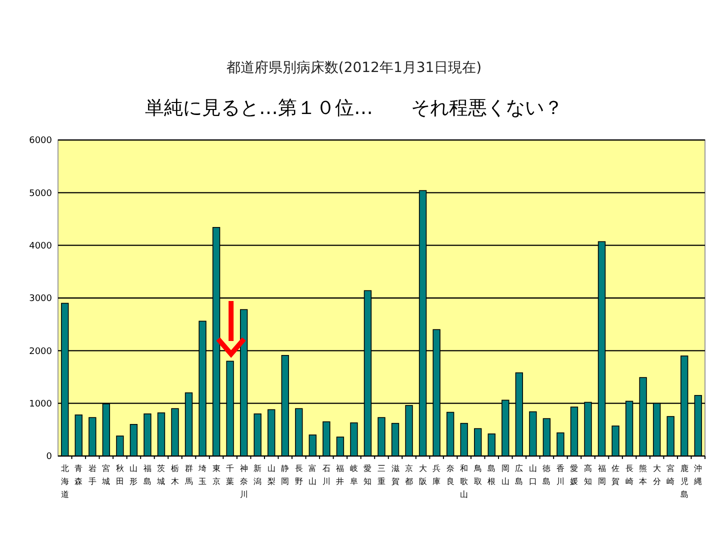  What do you see at coordinates (271, 475) in the screenshot?
I see `x-tick-label: 山梨` at bounding box center [271, 475].